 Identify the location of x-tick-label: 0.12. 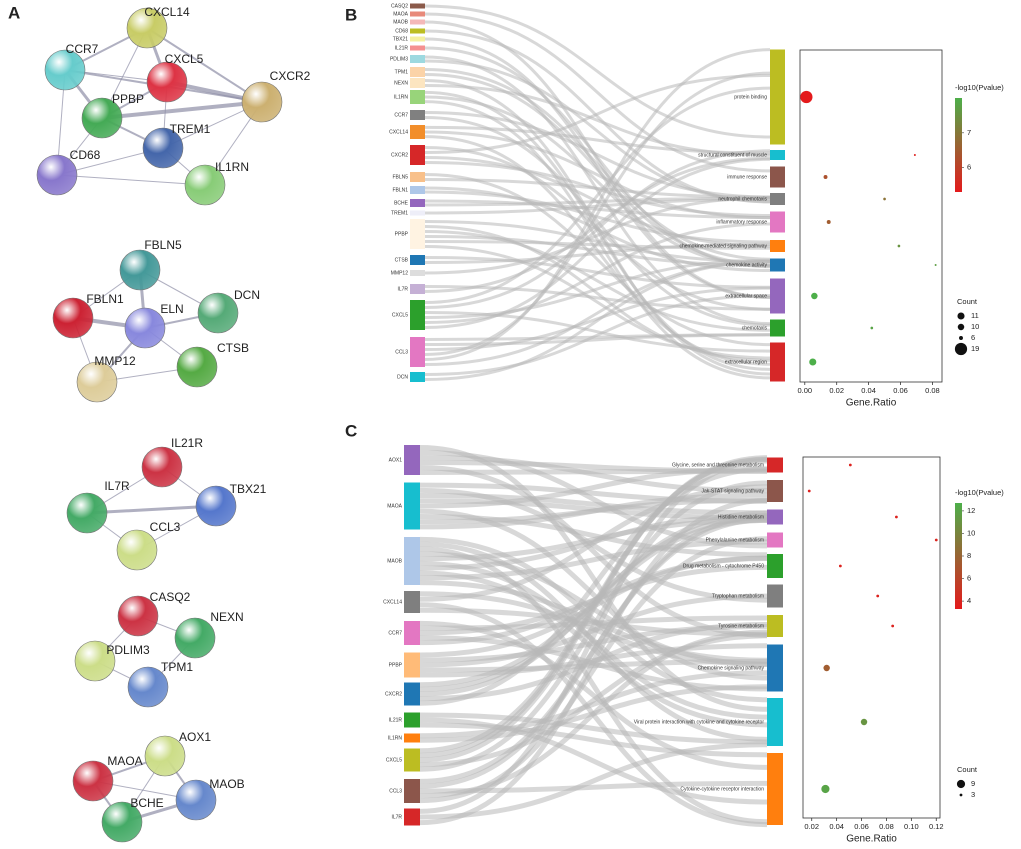
(936, 826).